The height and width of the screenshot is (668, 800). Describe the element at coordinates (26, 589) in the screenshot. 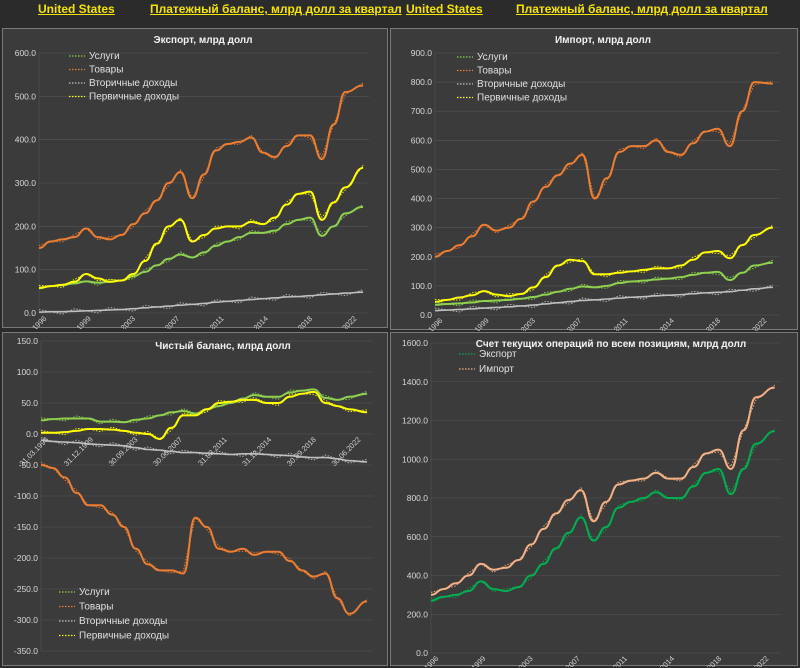

I see `y-tick-label: -250.0` at that location.